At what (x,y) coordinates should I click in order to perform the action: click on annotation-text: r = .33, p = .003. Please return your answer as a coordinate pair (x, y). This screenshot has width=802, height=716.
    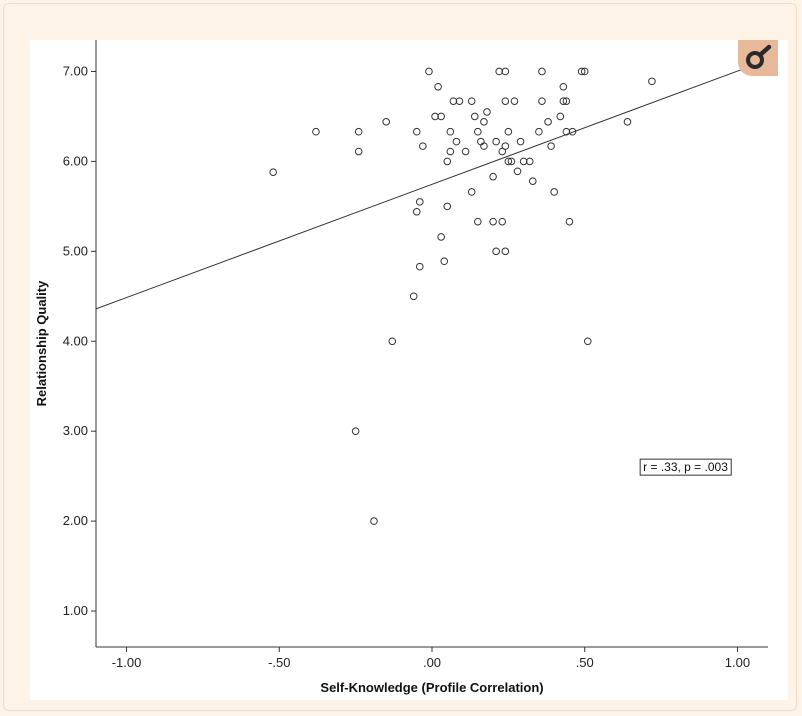
    Looking at the image, I should click on (685, 467).